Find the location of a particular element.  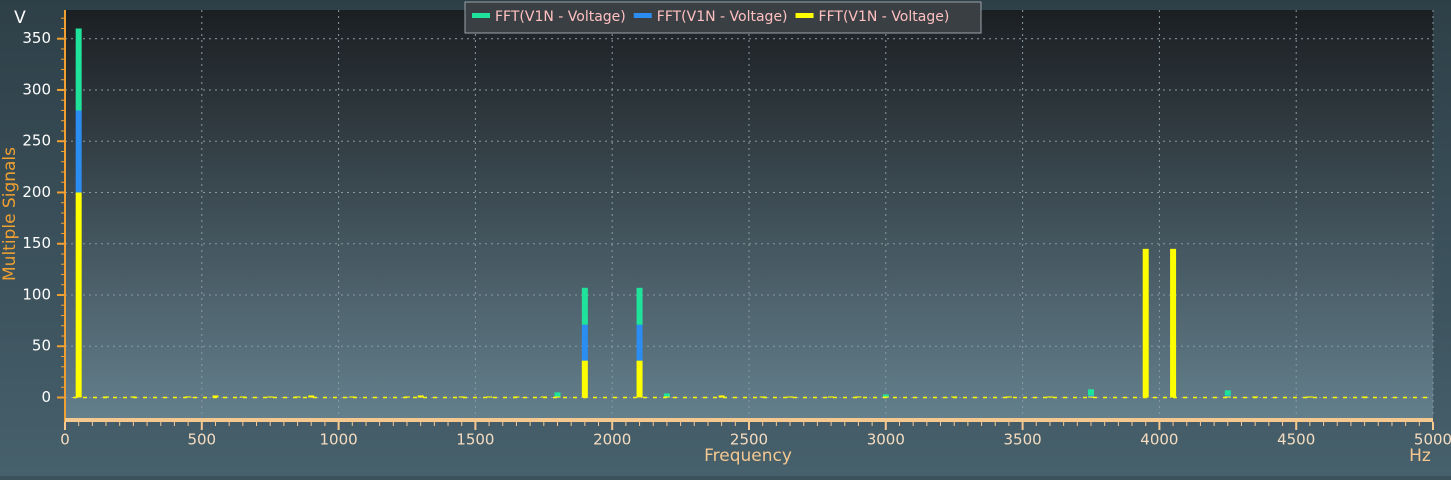

x-tick-label: 500 is located at coordinates (201, 440).